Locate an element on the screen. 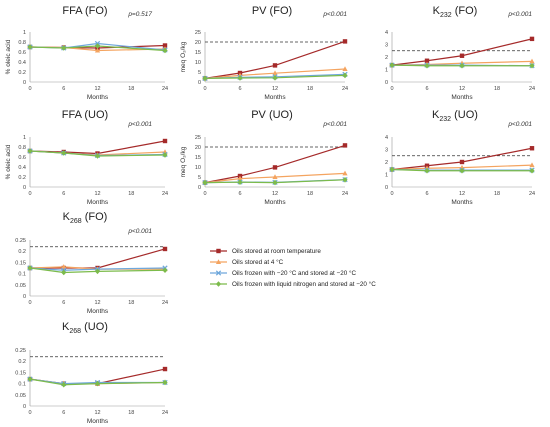  y-tick-label: 0.1 is located at coordinates (22, 385).